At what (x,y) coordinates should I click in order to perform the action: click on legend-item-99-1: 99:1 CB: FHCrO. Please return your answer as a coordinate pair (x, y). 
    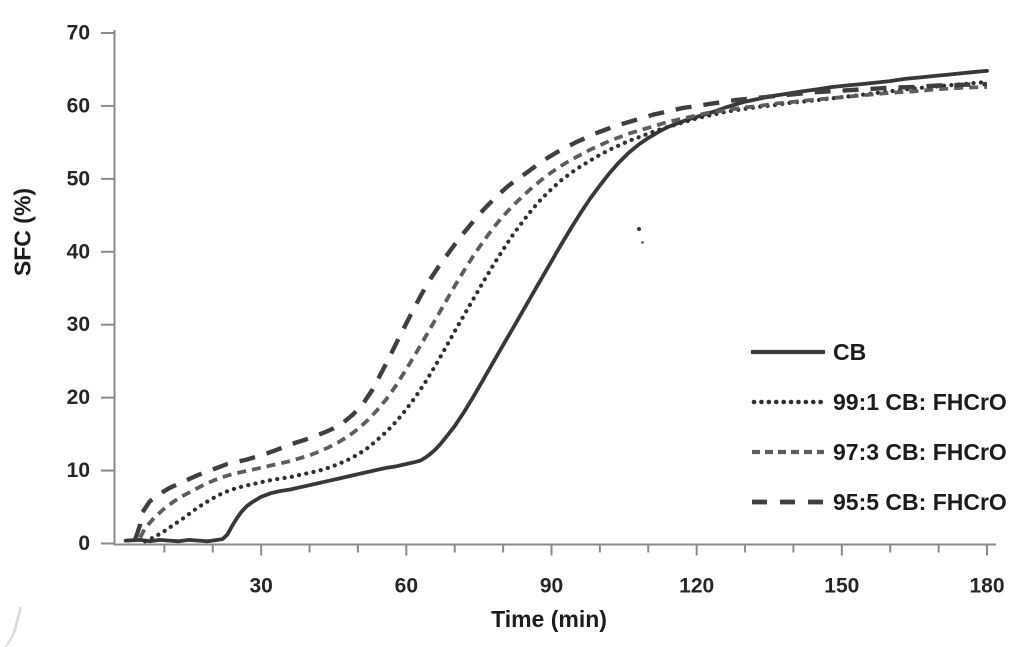
    Looking at the image, I should click on (879, 402).